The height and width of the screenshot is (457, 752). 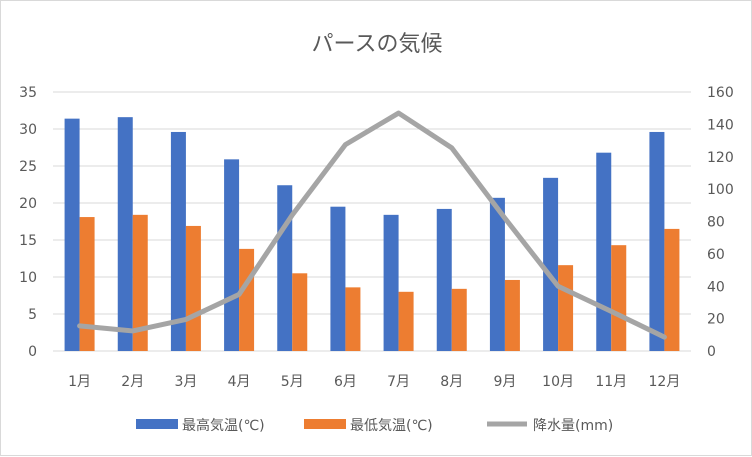 I want to click on x-axis-tick: 8月, so click(x=451, y=382).